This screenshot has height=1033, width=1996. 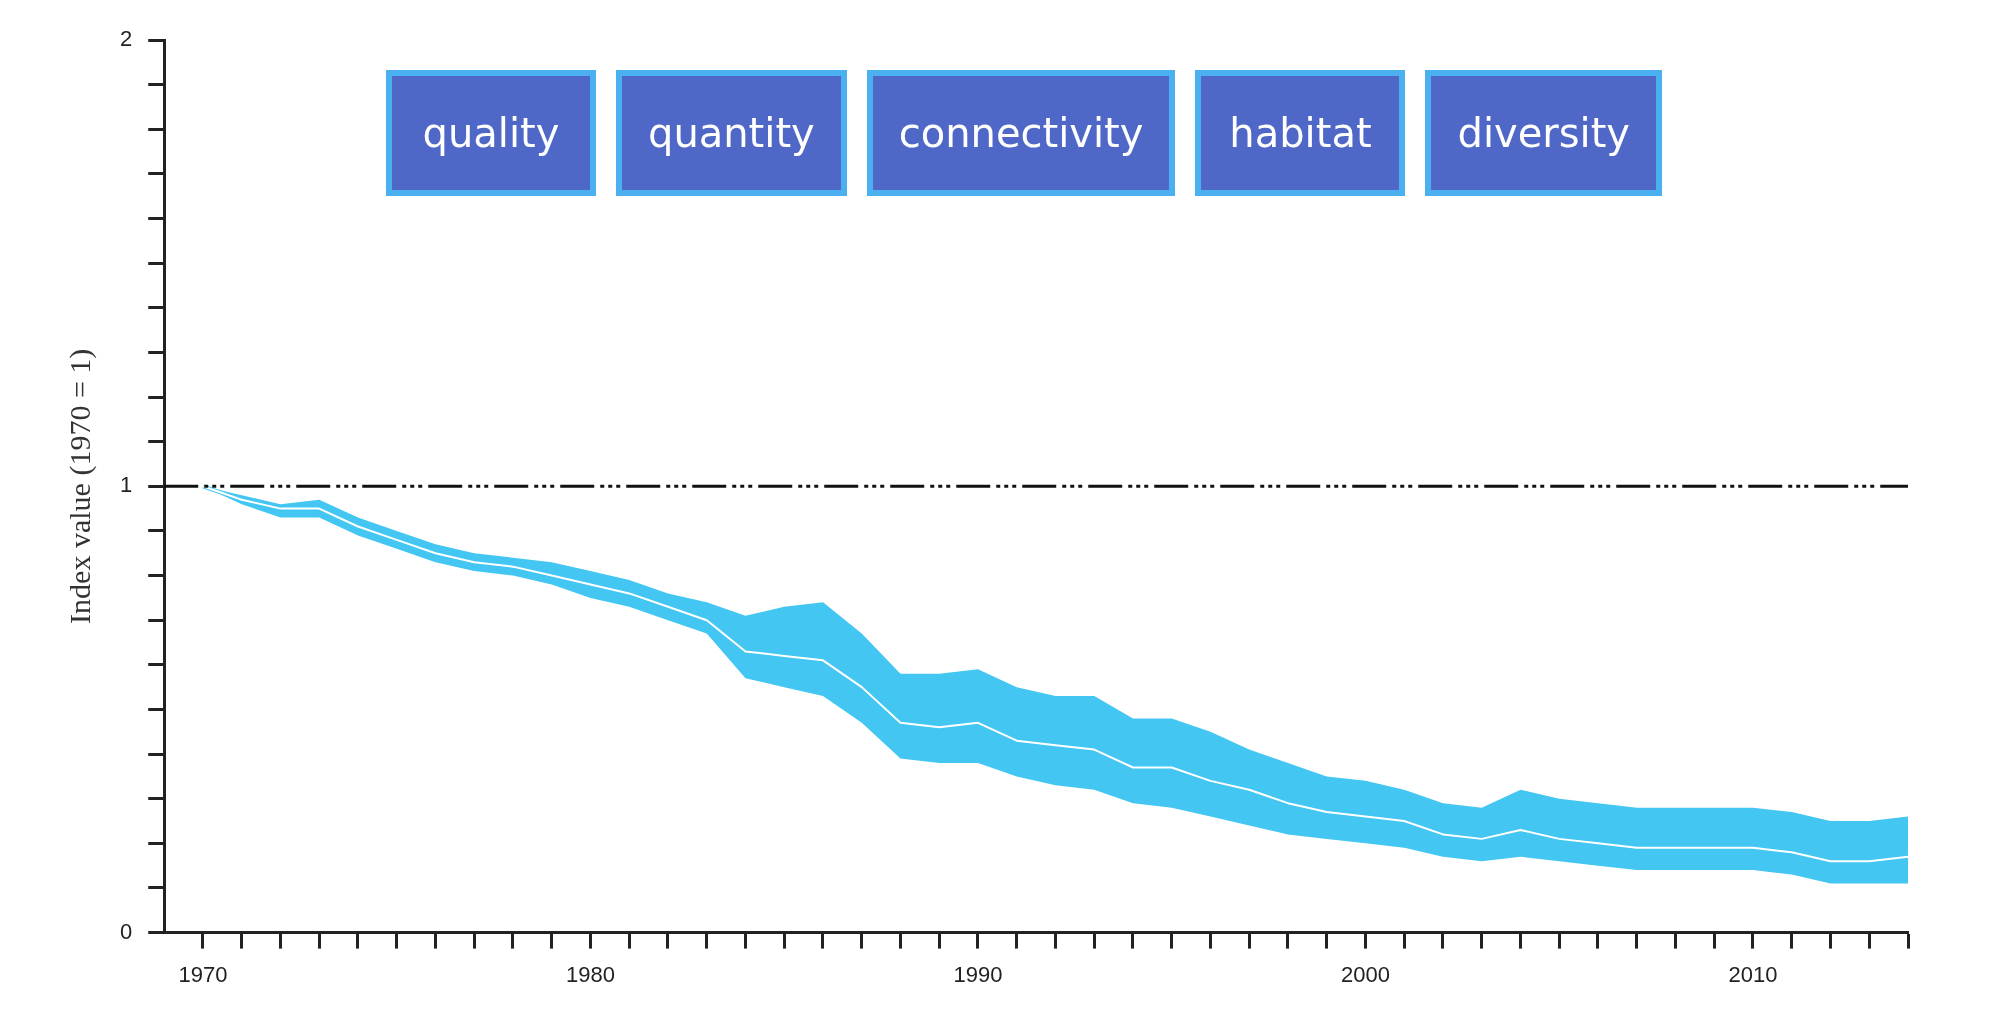 What do you see at coordinates (1544, 133) in the screenshot?
I see `annotation: diversity` at bounding box center [1544, 133].